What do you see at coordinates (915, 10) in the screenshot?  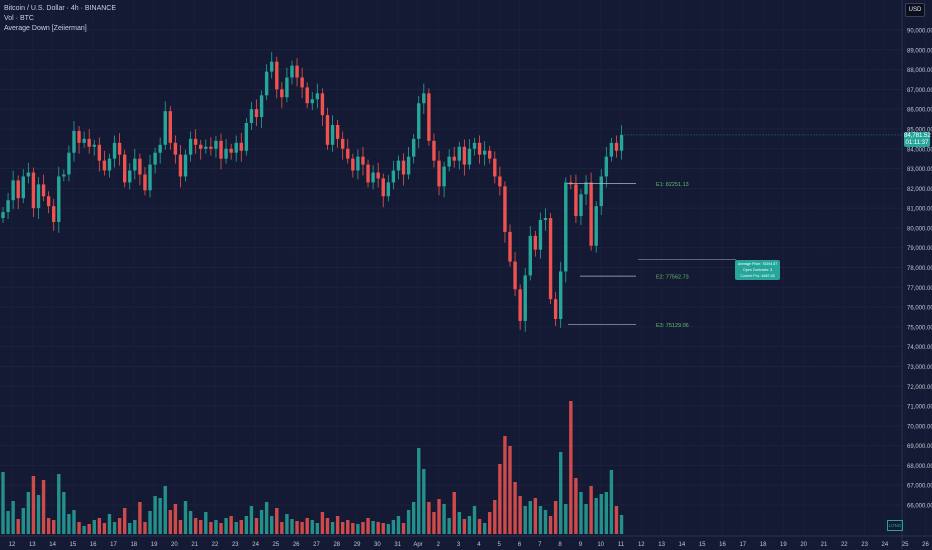 I see `currency-button: USD` at bounding box center [915, 10].